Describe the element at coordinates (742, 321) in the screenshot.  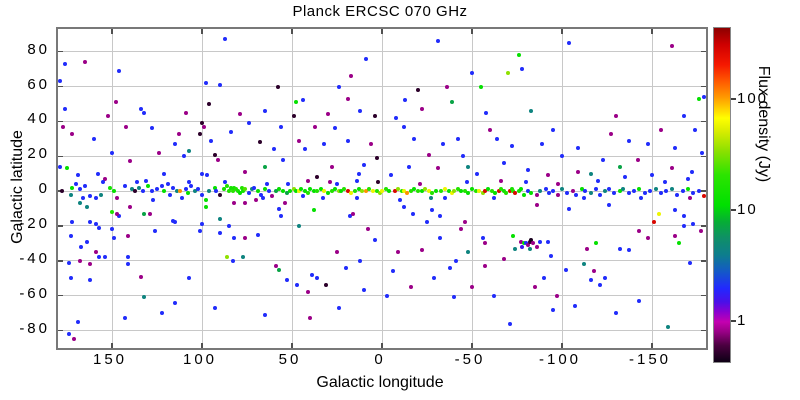
I see `colorbar-tick-label: 1` at that location.